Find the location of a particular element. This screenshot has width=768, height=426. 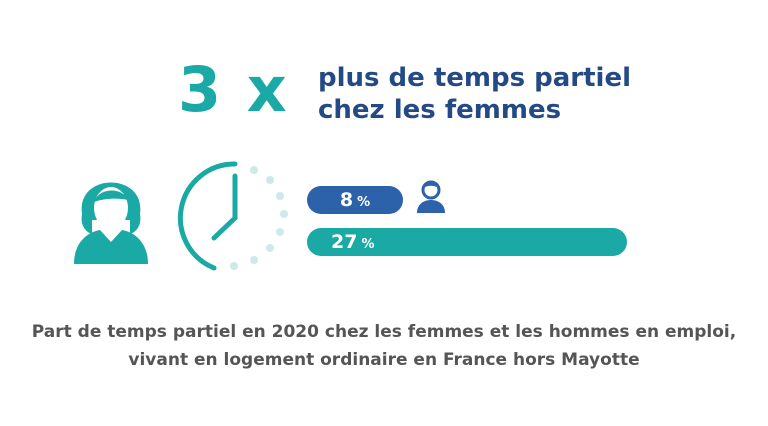

bar-men-value-label: 8 is located at coordinates (346, 200).